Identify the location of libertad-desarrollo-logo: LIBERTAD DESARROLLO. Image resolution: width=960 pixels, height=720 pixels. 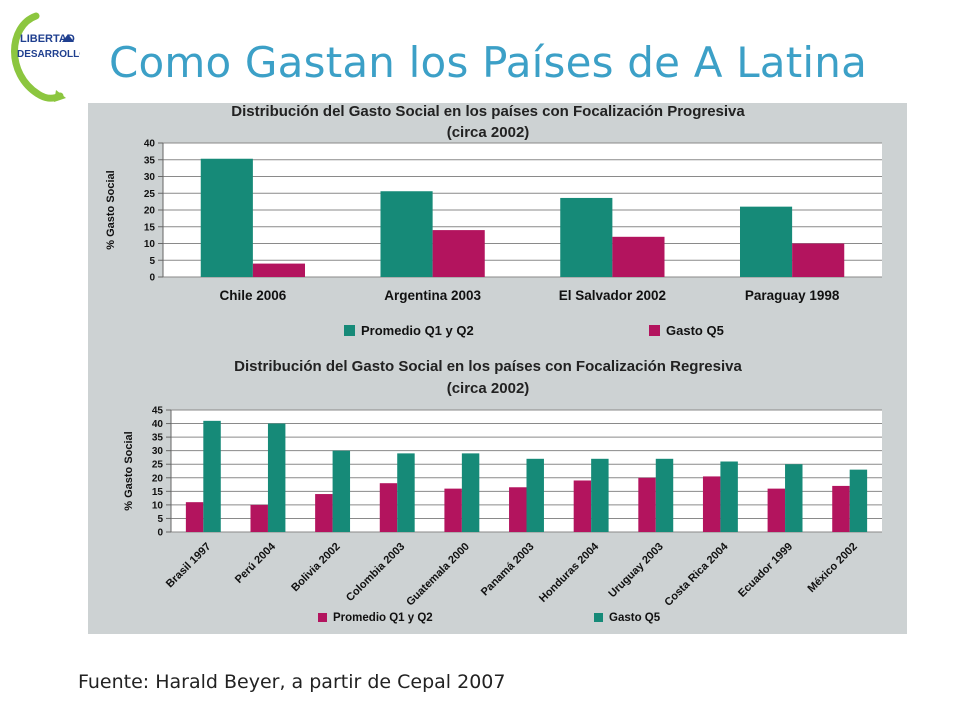
(43, 57).